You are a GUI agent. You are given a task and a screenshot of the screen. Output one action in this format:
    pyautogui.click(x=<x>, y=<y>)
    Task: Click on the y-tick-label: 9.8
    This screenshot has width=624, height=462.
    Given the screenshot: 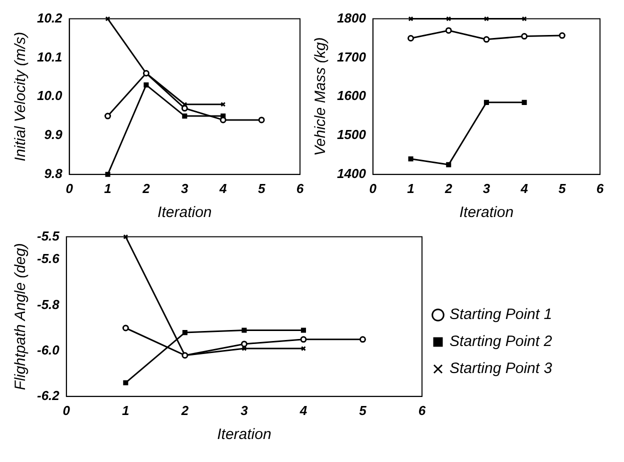 What is the action you would take?
    pyautogui.click(x=54, y=173)
    